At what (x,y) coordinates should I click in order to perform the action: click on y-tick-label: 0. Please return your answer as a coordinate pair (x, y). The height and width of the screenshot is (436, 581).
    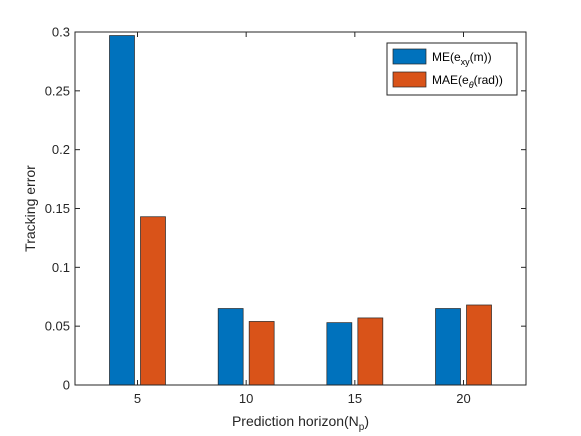
    Looking at the image, I should click on (66, 385).